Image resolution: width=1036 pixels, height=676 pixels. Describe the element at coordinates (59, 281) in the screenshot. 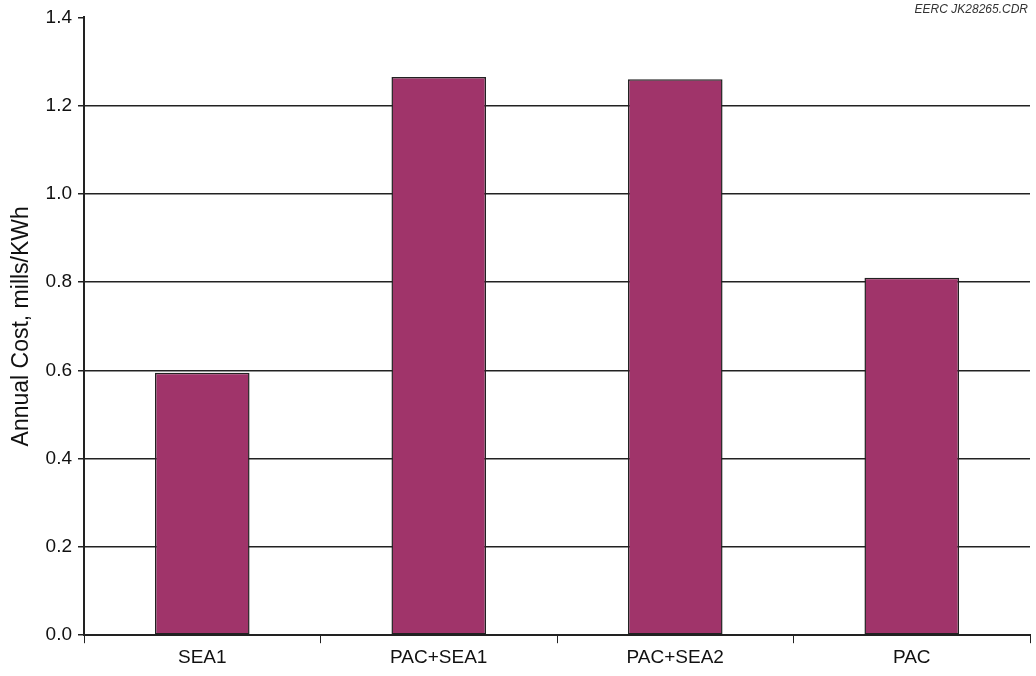

I see `y-tick-label: 0.8` at that location.